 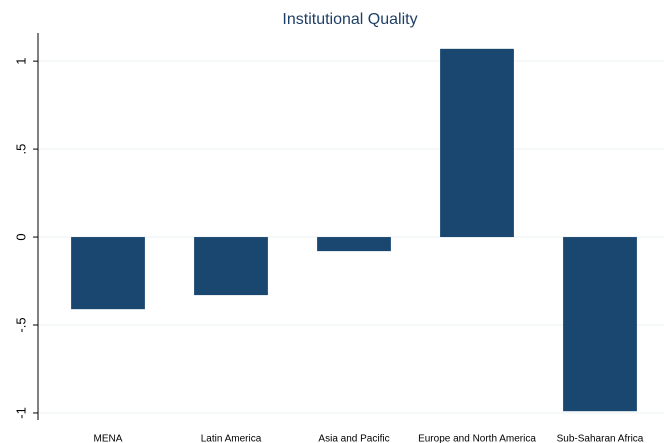 What do you see at coordinates (477, 438) in the screenshot?
I see `x-tick-label: Europe and North America` at bounding box center [477, 438].